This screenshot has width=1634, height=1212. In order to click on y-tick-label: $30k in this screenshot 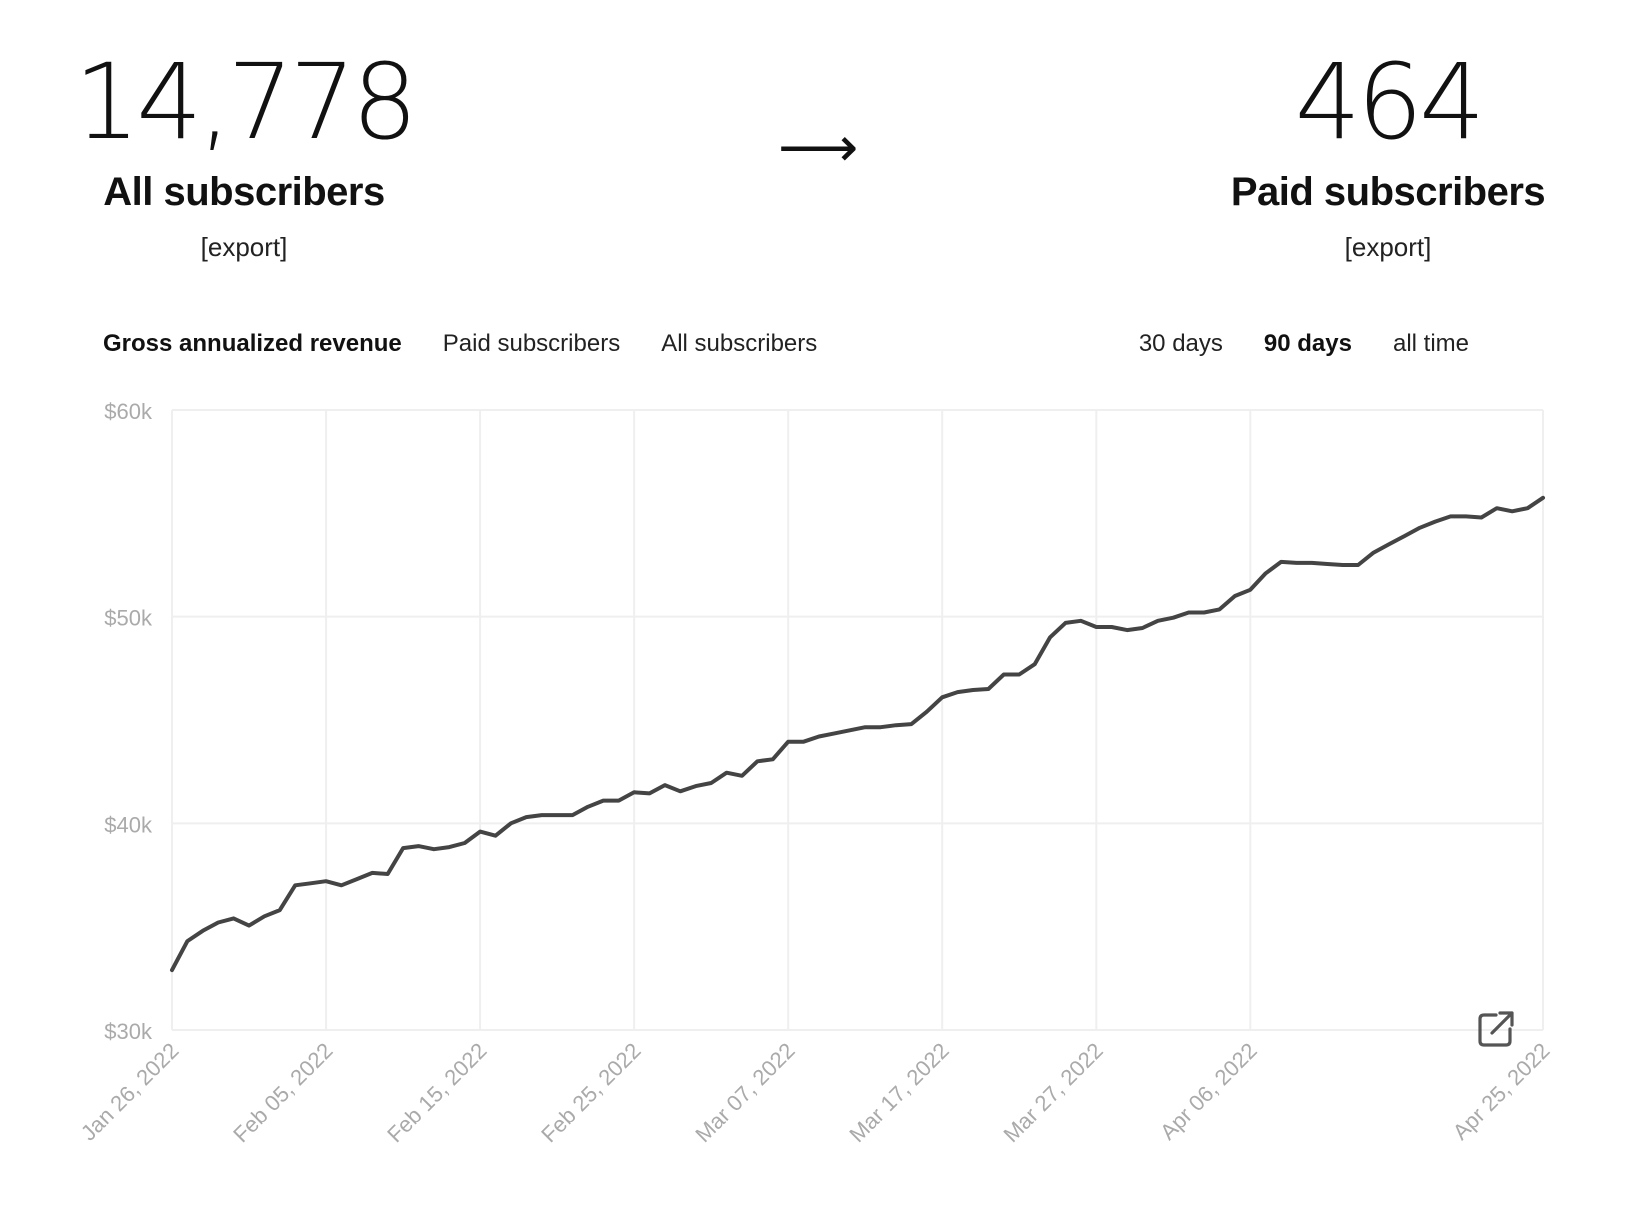, I will do `click(128, 1031)`.